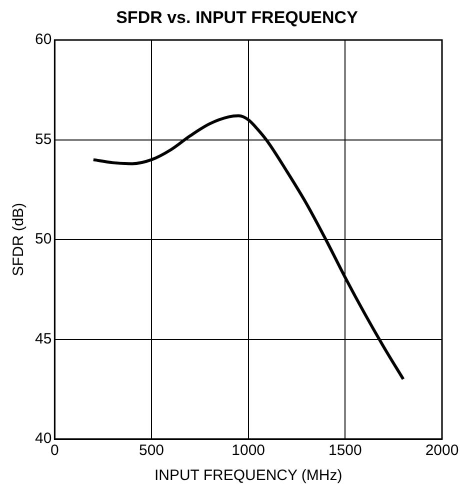 This screenshot has width=464, height=500. I want to click on chart-title: SFDR vs. INPUT FREQUENCY, so click(237, 18).